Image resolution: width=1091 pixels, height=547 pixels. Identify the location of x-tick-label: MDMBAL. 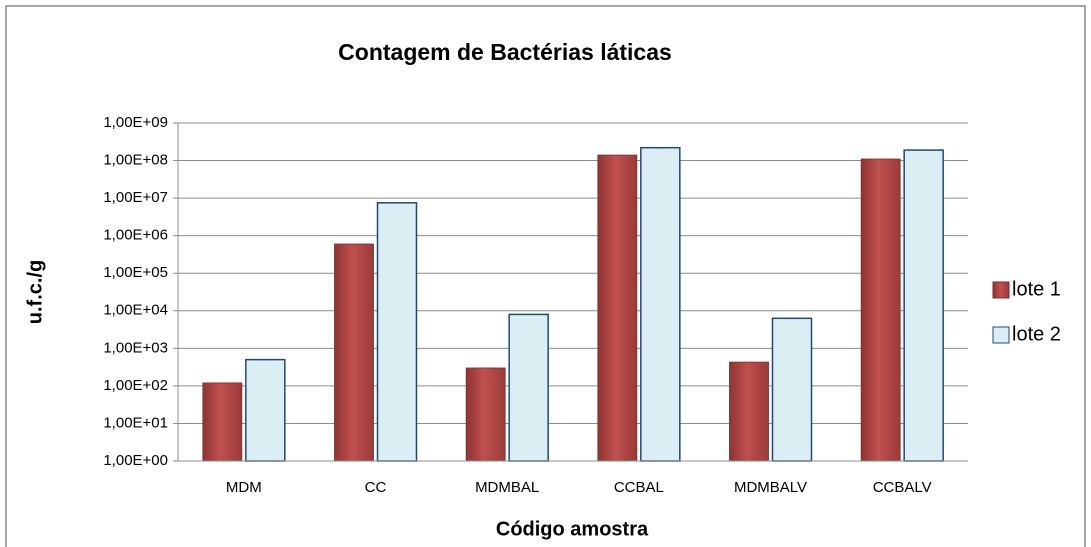
(507, 487).